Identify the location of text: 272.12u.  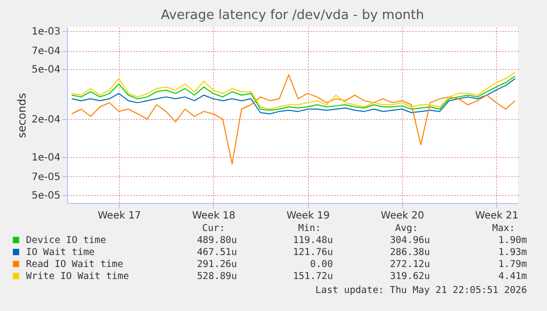
(410, 264).